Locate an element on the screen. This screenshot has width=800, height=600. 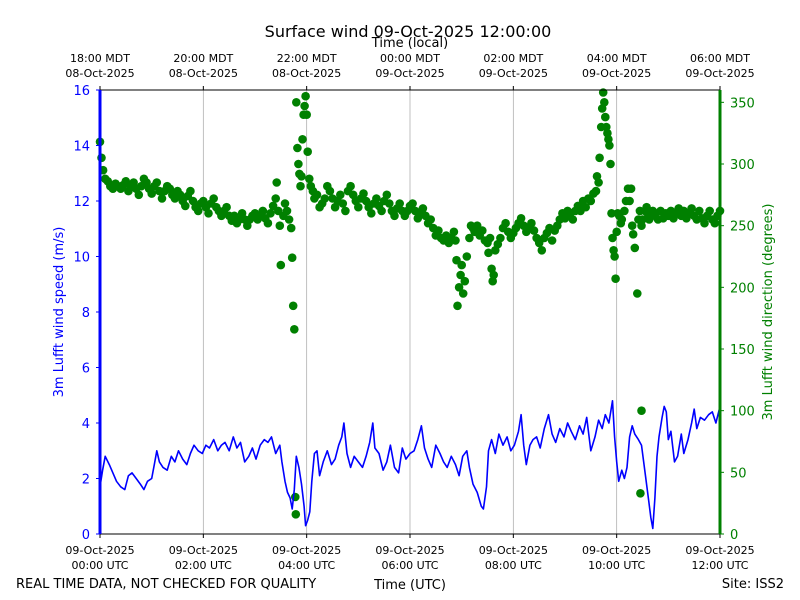
top-tick-date-6: 09-Oct-2025 is located at coordinates (719, 73).